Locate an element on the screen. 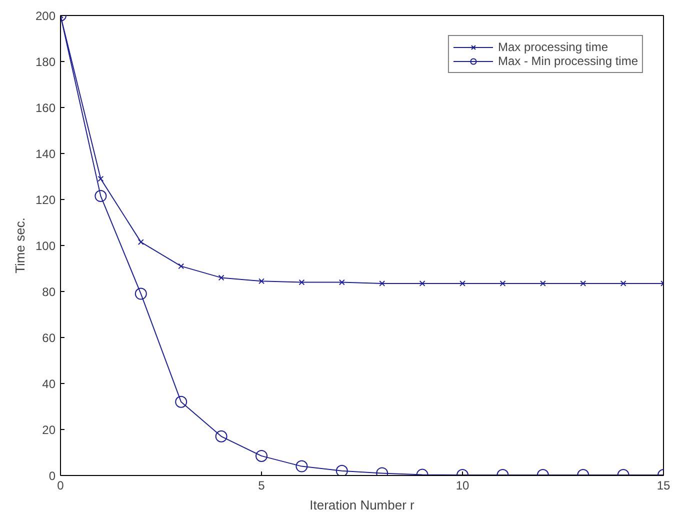  y-tick-label: 0 is located at coordinates (52, 476).